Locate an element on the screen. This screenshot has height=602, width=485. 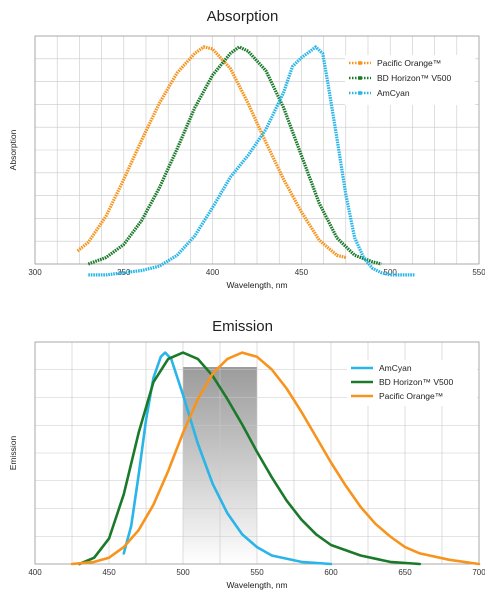
x-tick-label: 650 is located at coordinates (405, 572).